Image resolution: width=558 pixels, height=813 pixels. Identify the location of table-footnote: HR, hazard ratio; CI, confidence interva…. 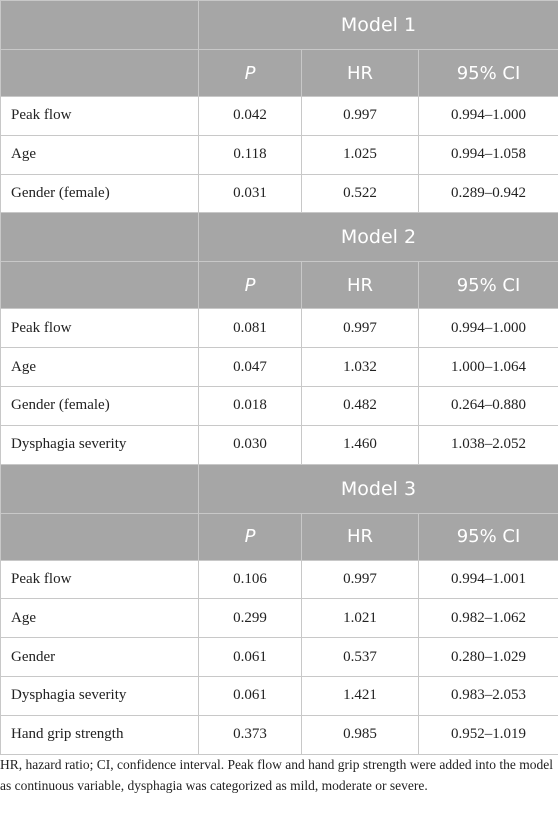
(276, 775).